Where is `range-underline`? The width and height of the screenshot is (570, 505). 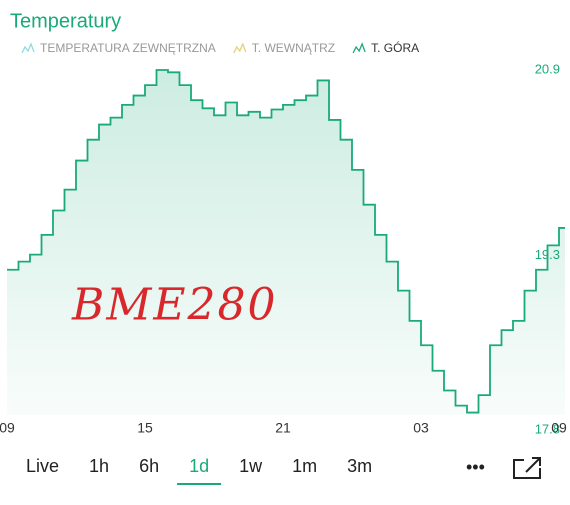
range-underline is located at coordinates (199, 484).